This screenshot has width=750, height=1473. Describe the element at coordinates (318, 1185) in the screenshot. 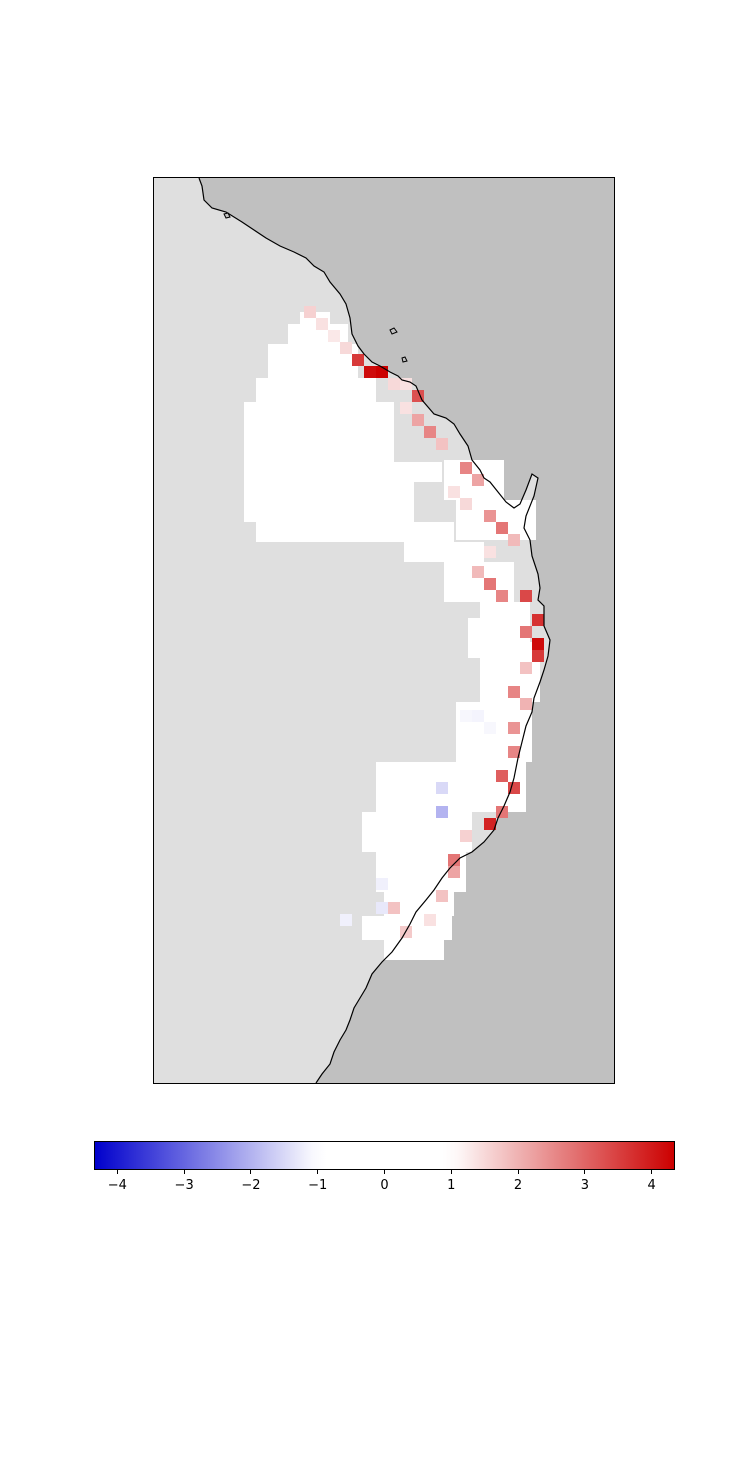

I see `colorbar-tick-label: −1` at that location.